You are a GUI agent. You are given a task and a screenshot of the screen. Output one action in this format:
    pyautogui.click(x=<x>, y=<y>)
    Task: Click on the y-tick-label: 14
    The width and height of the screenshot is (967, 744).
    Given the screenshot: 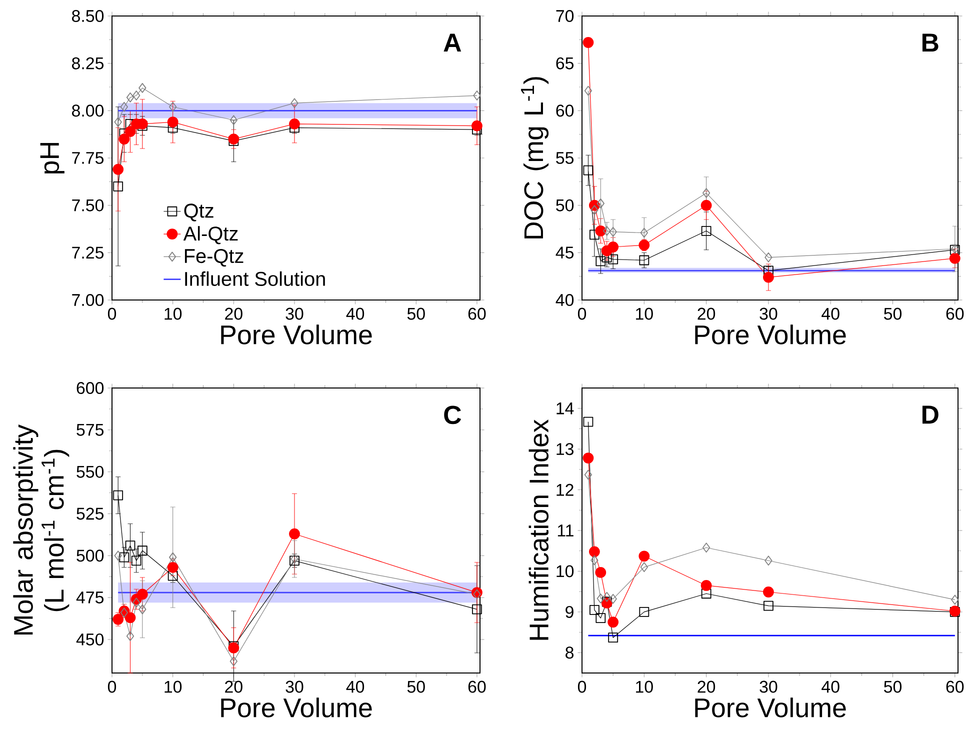 What is the action you would take?
    pyautogui.click(x=565, y=408)
    